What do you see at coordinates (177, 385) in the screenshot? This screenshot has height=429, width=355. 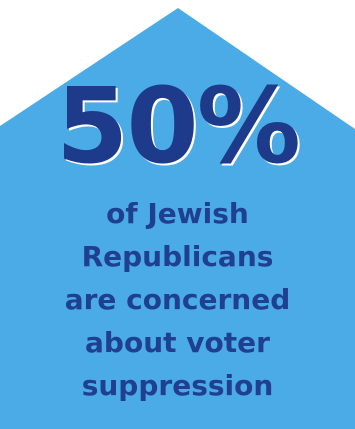 I see `caption-line: suppression` at bounding box center [177, 385].